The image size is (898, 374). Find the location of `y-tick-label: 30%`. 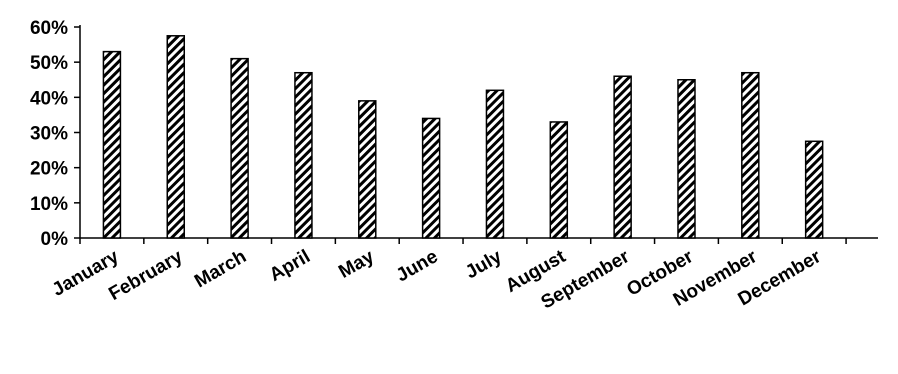

y-tick-label: 30% is located at coordinates (49, 134).